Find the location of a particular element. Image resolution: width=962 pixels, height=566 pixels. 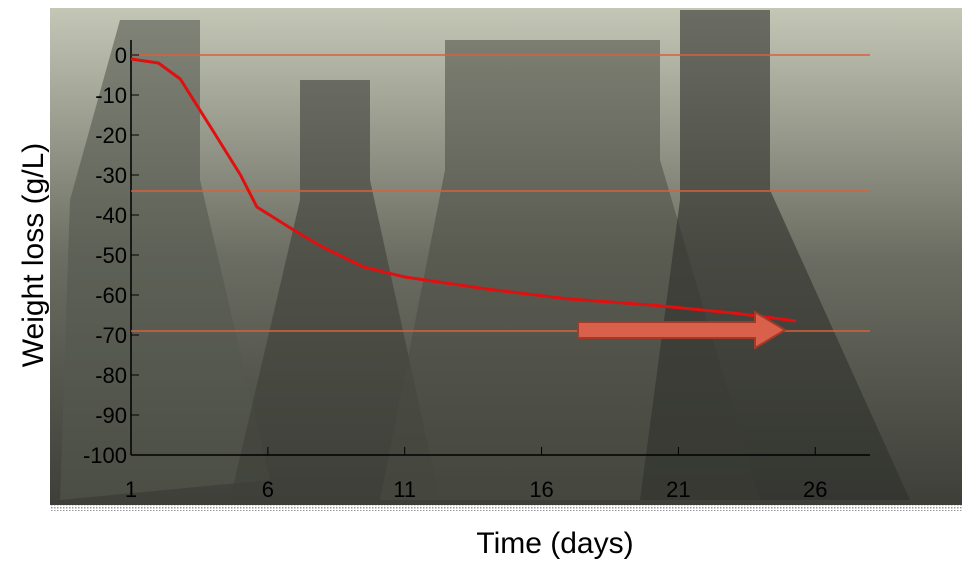

x-tick-label: 21 is located at coordinates (678, 489).